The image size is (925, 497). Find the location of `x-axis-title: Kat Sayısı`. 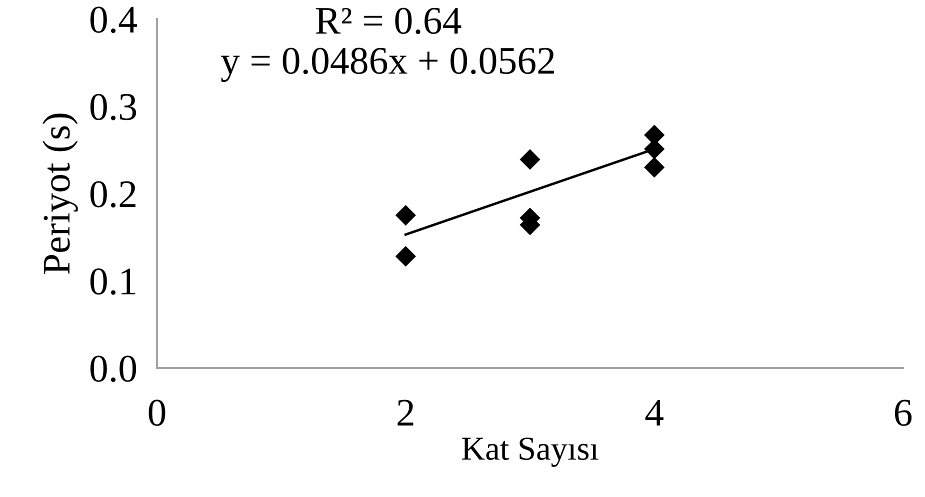

x-axis-title: Kat Sayısı is located at coordinates (530, 452).